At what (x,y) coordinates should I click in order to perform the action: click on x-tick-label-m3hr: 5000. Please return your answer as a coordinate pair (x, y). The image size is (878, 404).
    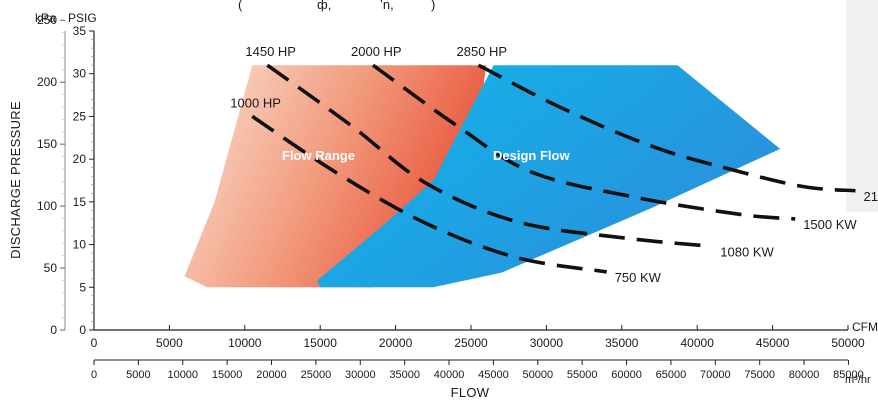
    Looking at the image, I should click on (138, 375).